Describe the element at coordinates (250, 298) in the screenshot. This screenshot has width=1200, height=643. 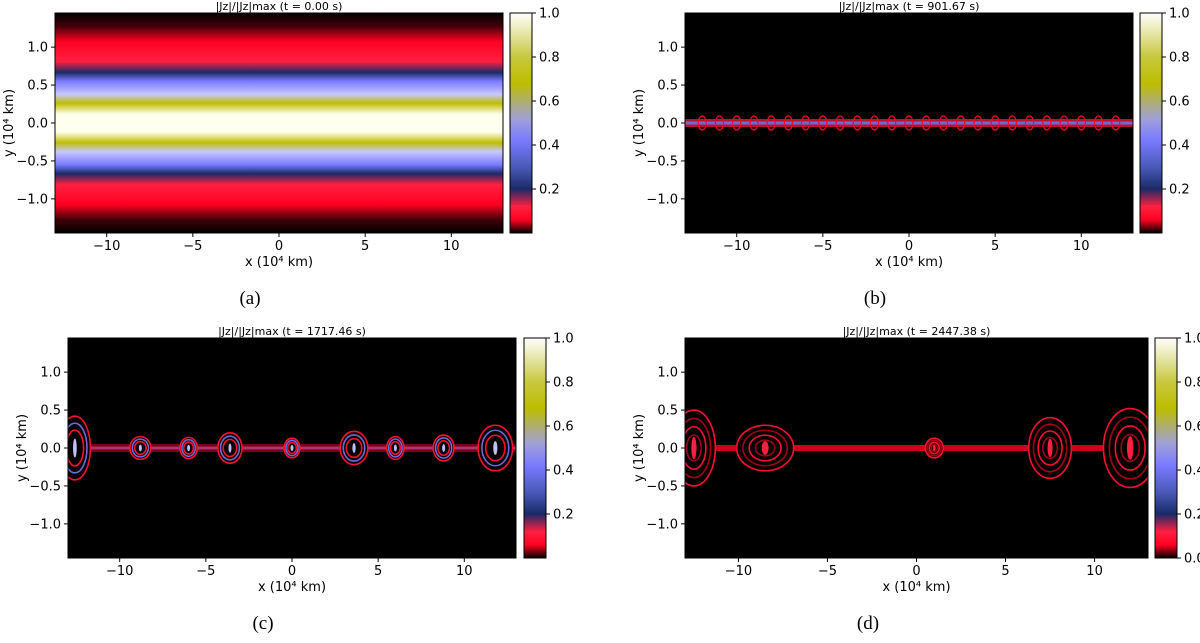
I see `panel-caption: (a)` at that location.